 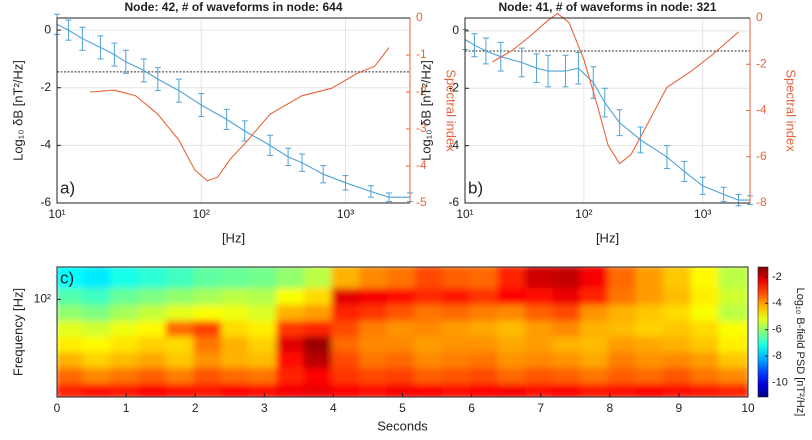 I want to click on x-tick-label: 10, so click(x=748, y=408).